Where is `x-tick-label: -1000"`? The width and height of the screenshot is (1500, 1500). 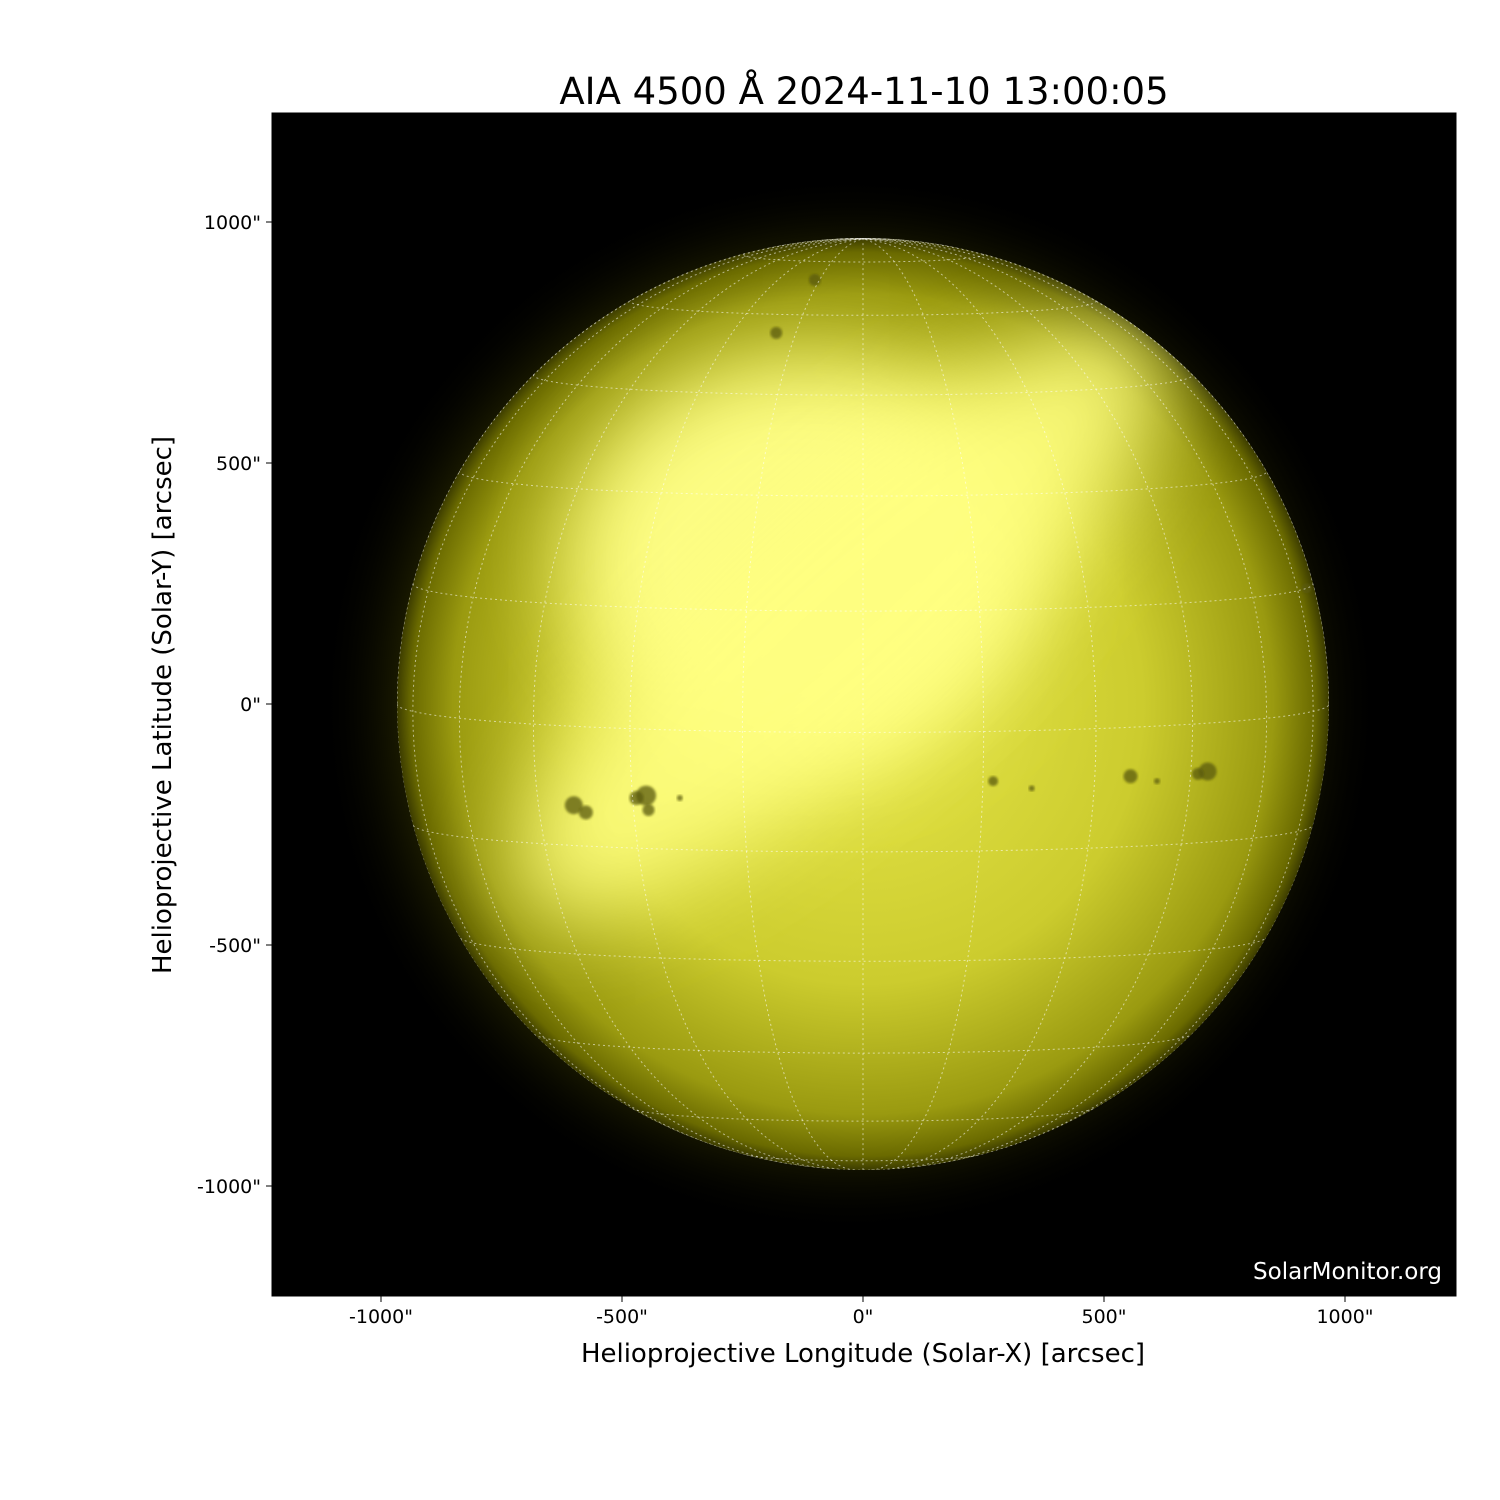
x-tick-label: -1000" is located at coordinates (381, 1317).